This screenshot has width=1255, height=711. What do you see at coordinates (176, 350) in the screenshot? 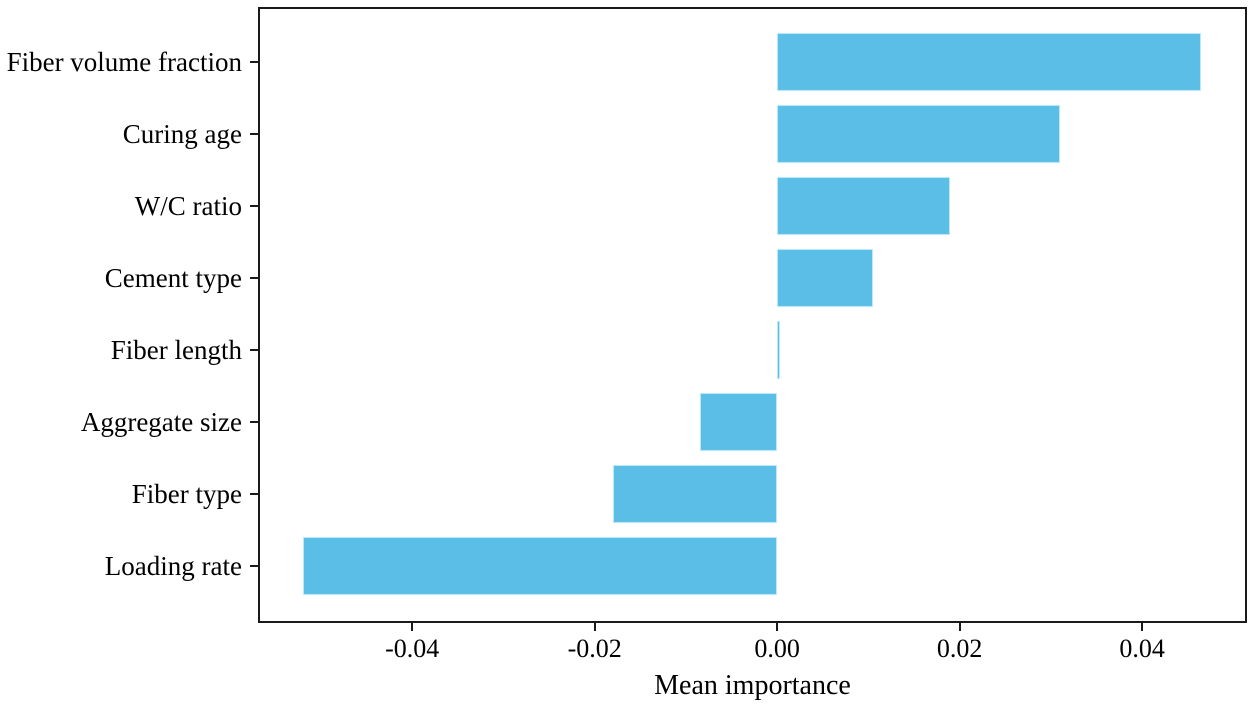
I see `y-category-label-fiber-length: Fiber length` at bounding box center [176, 350].